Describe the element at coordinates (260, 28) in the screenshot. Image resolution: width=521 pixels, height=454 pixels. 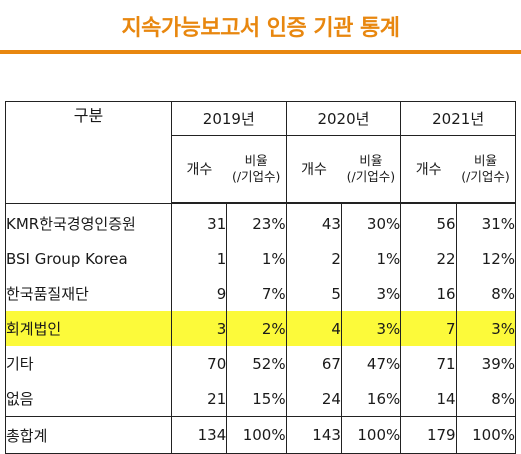
I see `page-title: 지속가능보고서 인증 기관 통계` at that location.